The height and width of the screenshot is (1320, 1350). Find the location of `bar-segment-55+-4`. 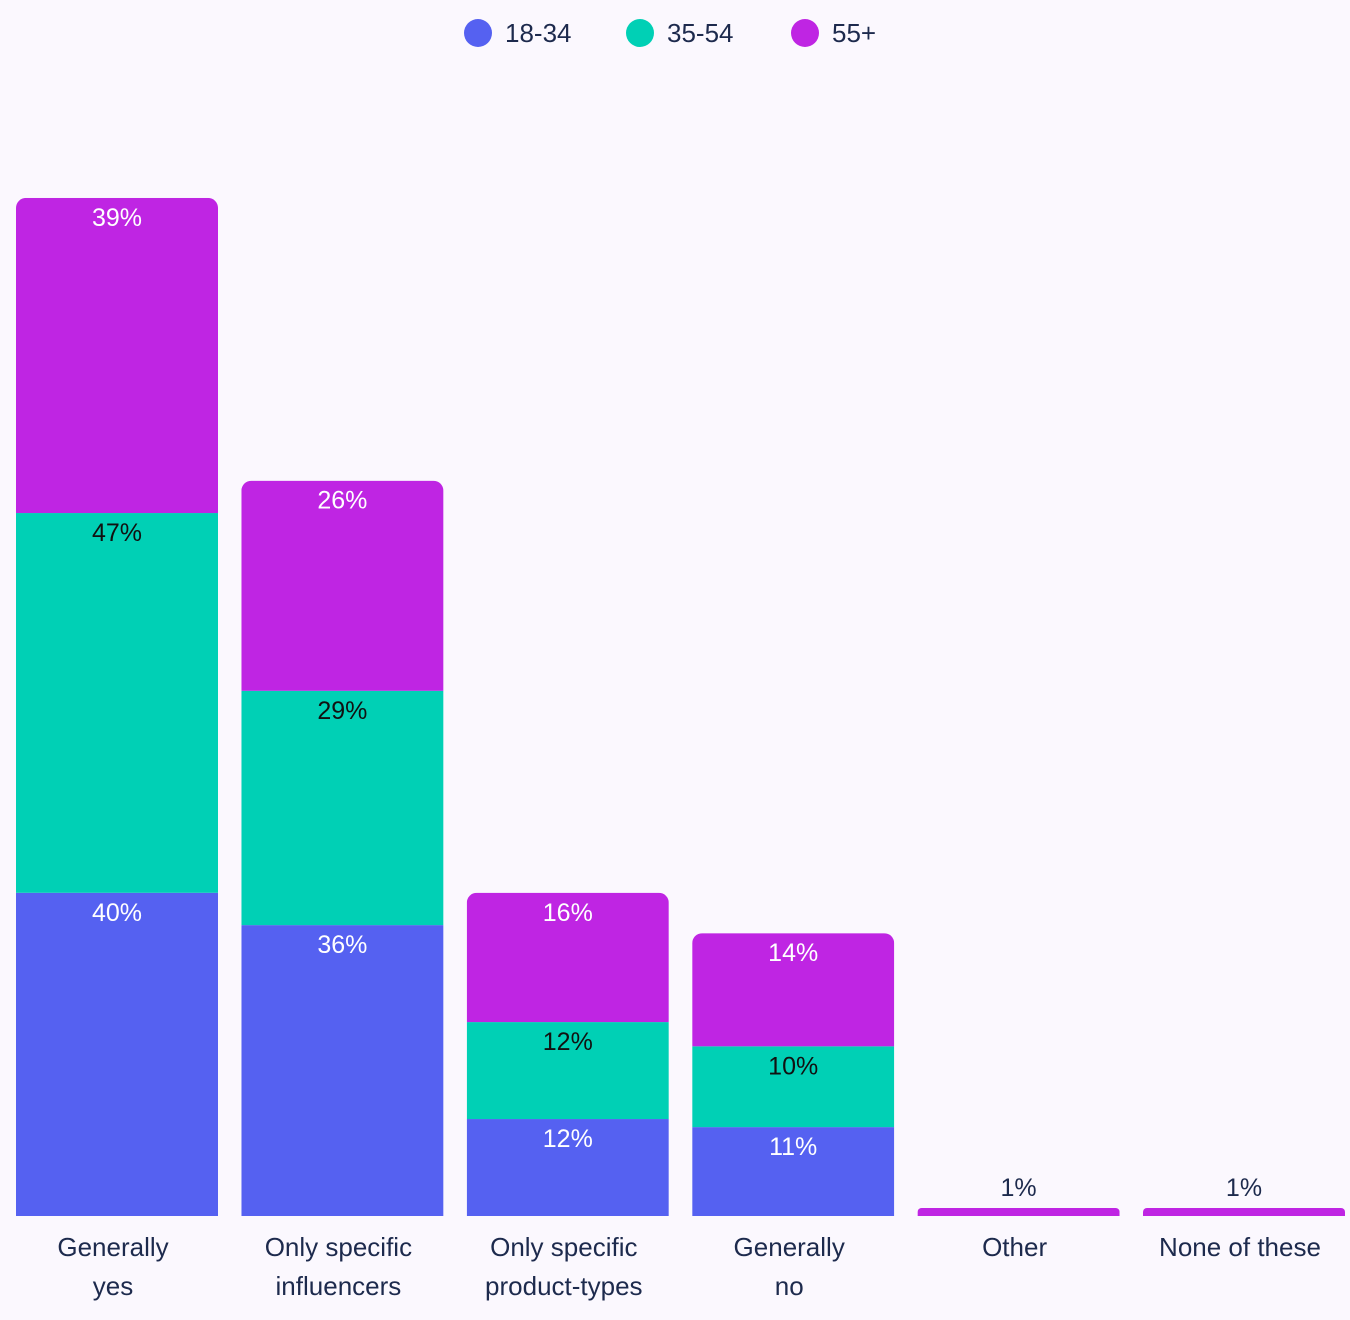

bar-segment-55+-4 is located at coordinates (1018, 1212).